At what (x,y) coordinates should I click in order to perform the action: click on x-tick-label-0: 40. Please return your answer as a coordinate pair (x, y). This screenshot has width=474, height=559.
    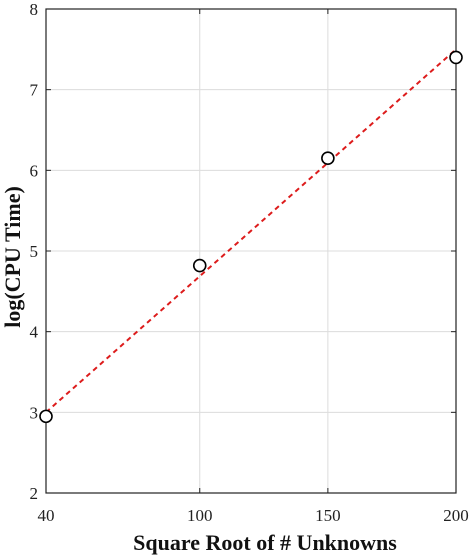
    Looking at the image, I should click on (46, 515).